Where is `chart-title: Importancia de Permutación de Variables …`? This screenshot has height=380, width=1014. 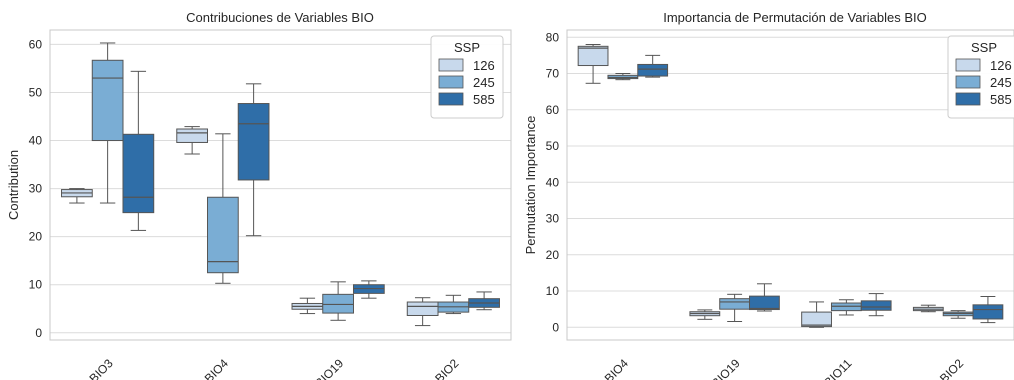
chart-title: Importancia de Permutación de Variables … is located at coordinates (795, 17).